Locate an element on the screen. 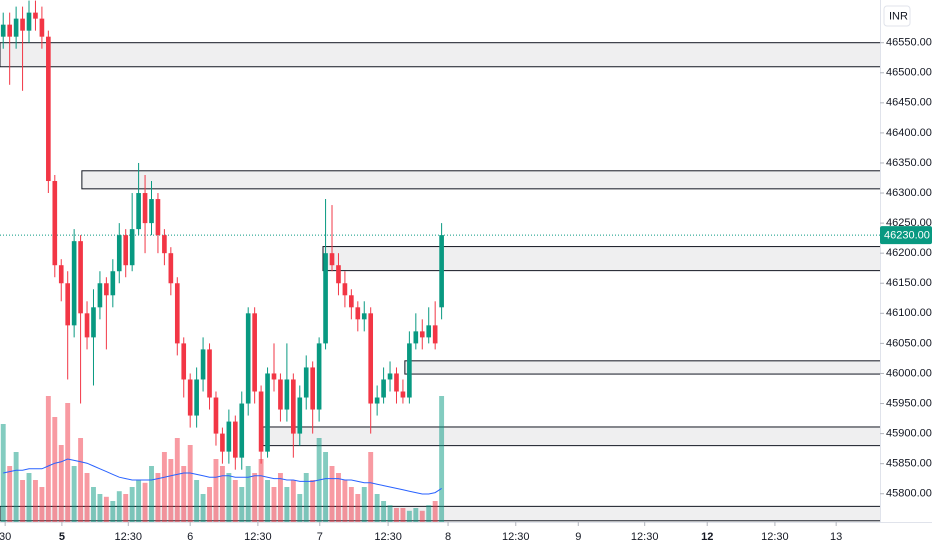  currency-label: INR is located at coordinates (898, 16).